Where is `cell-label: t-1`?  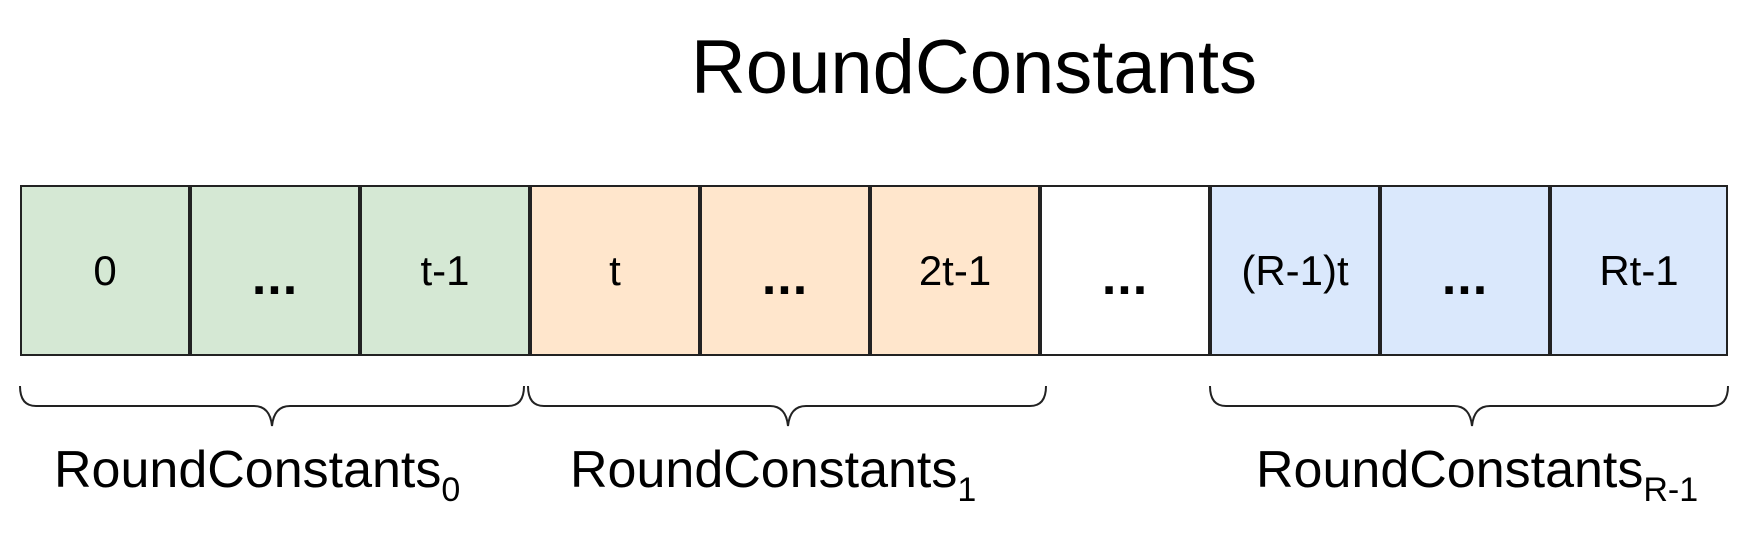
cell-label: t-1 is located at coordinates (445, 270).